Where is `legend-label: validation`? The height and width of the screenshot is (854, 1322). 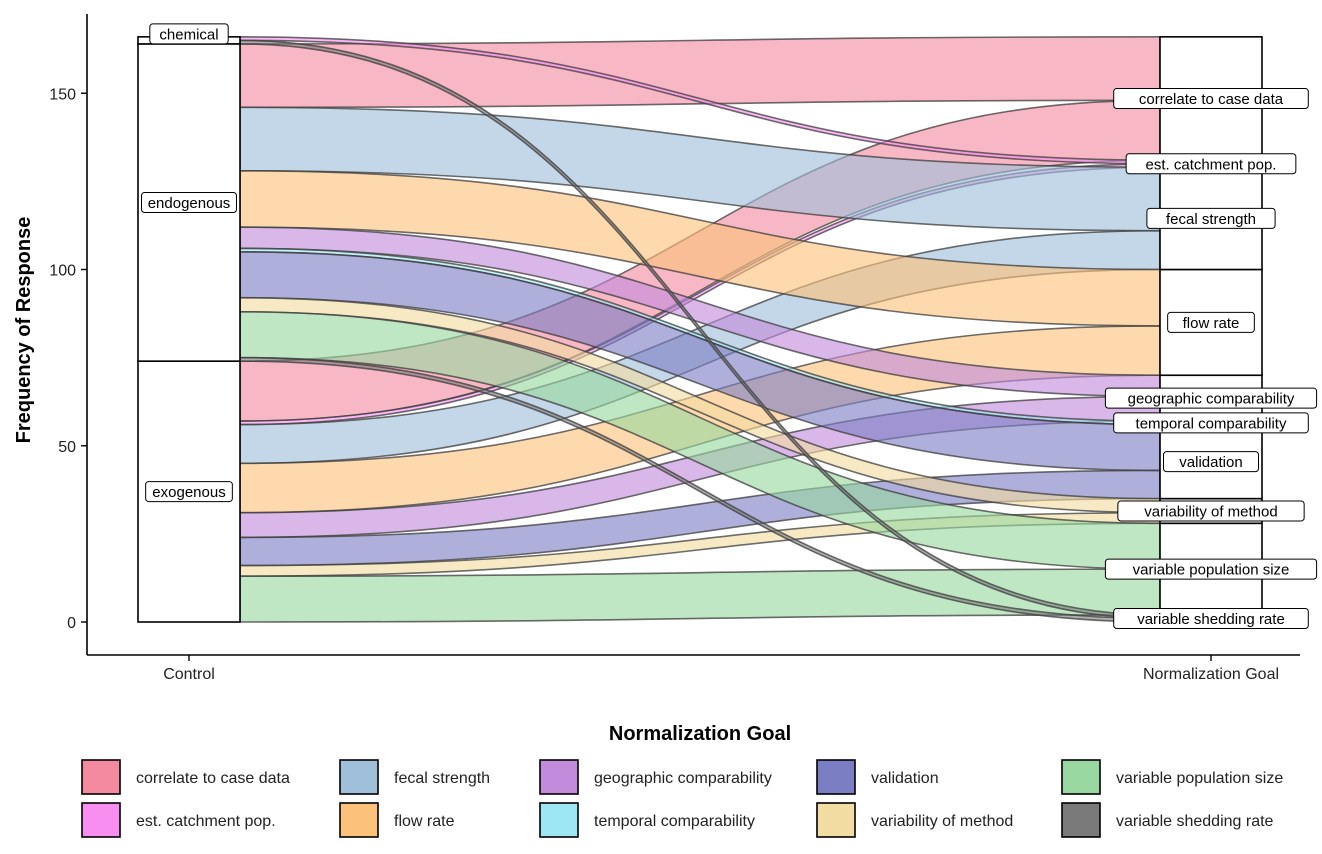 legend-label: validation is located at coordinates (905, 778).